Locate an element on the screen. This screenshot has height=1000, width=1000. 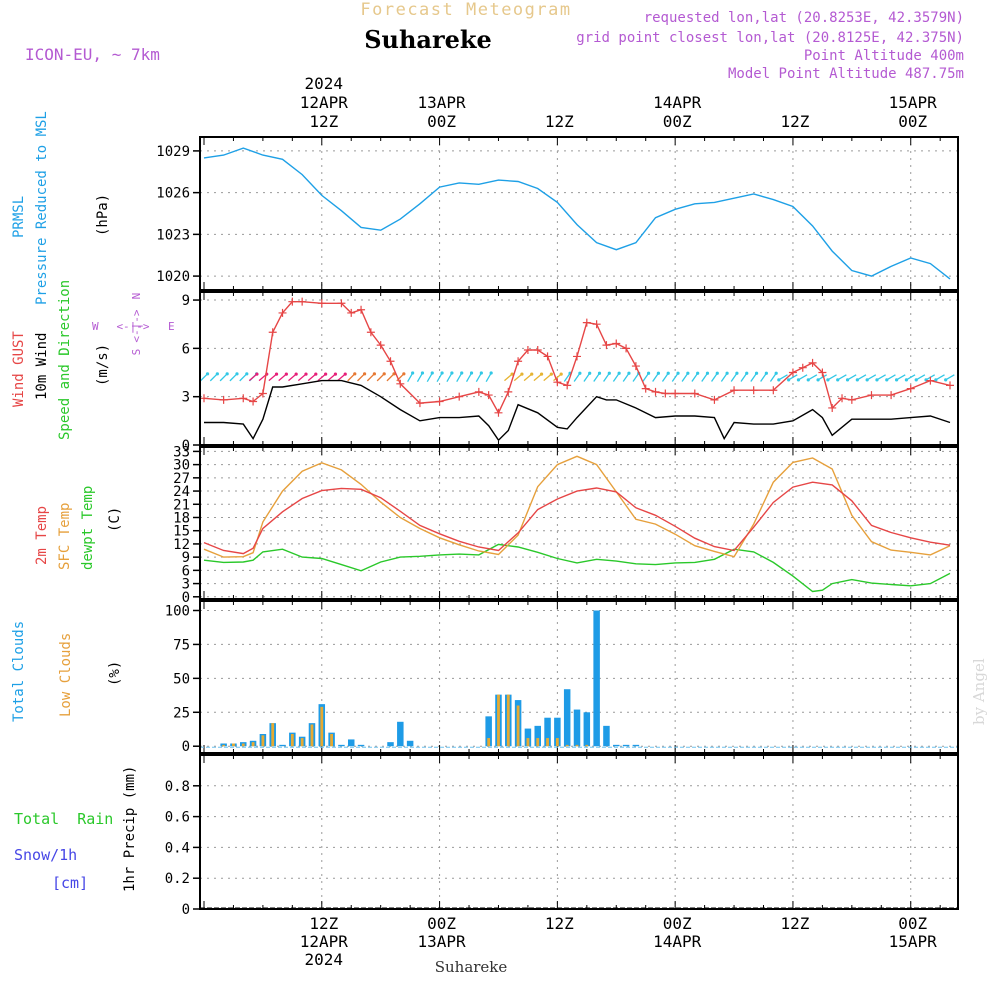
compass-w: W is located at coordinates (95, 326).